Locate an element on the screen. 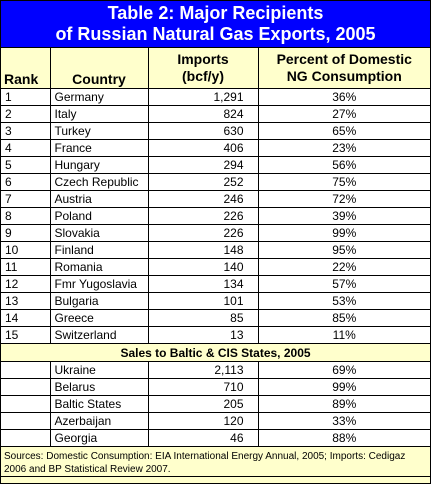  cell-rank: 3 is located at coordinates (26, 131).